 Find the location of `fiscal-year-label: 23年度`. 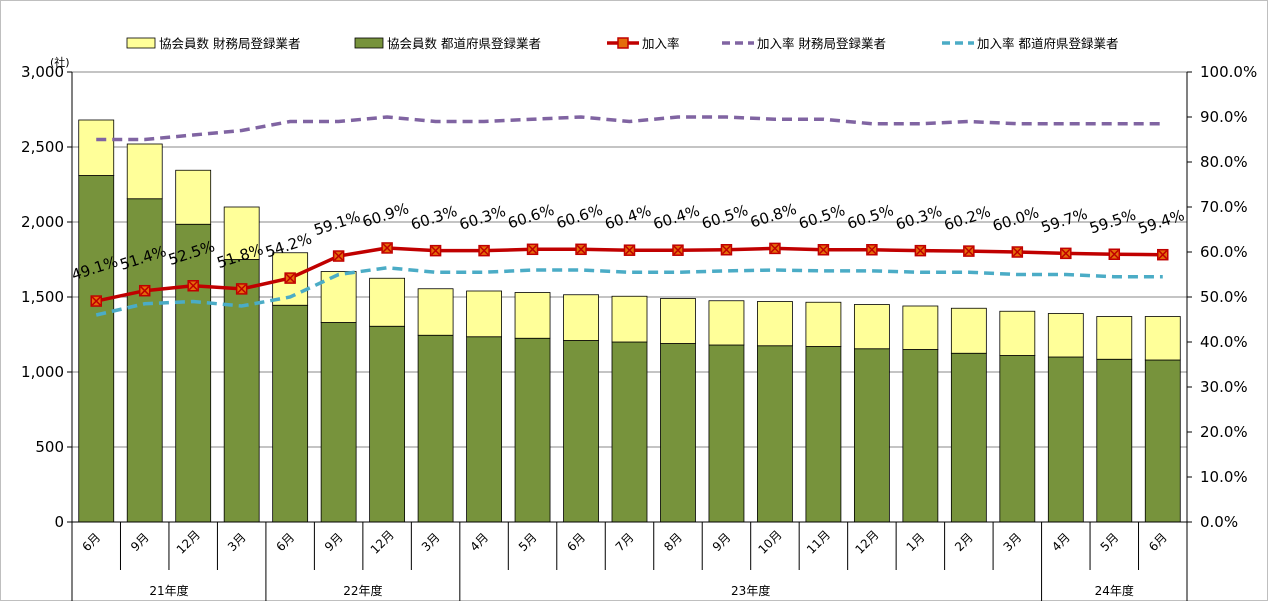

fiscal-year-label: 23年度 is located at coordinates (750, 590).